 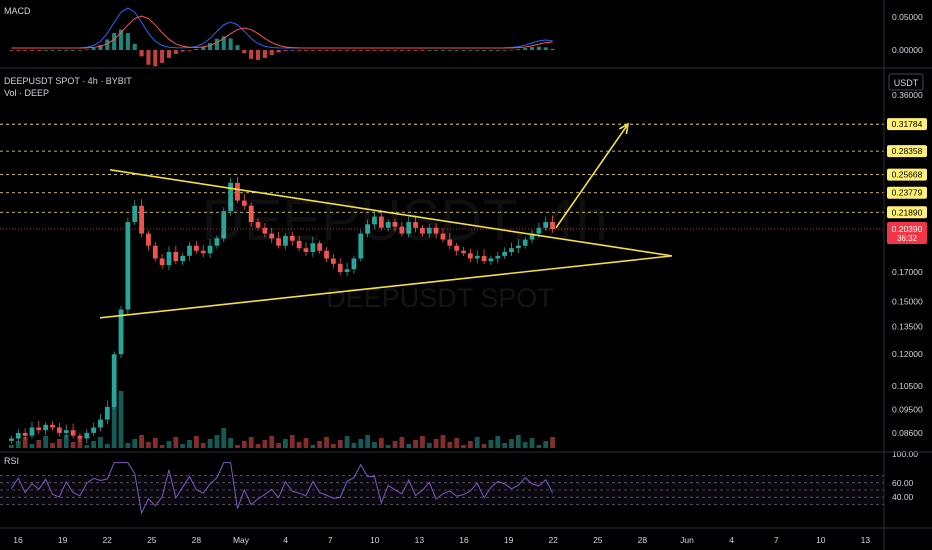 I want to click on y-tick-label: 0.36000, so click(x=907, y=95).